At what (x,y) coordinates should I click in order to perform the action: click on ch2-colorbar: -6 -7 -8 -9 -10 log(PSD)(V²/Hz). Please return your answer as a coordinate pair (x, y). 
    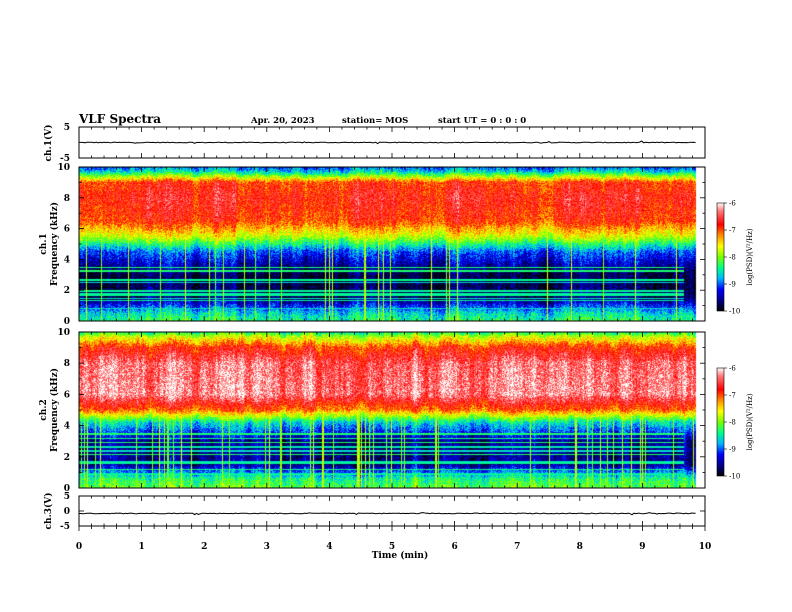
    Looking at the image, I should click on (735, 423).